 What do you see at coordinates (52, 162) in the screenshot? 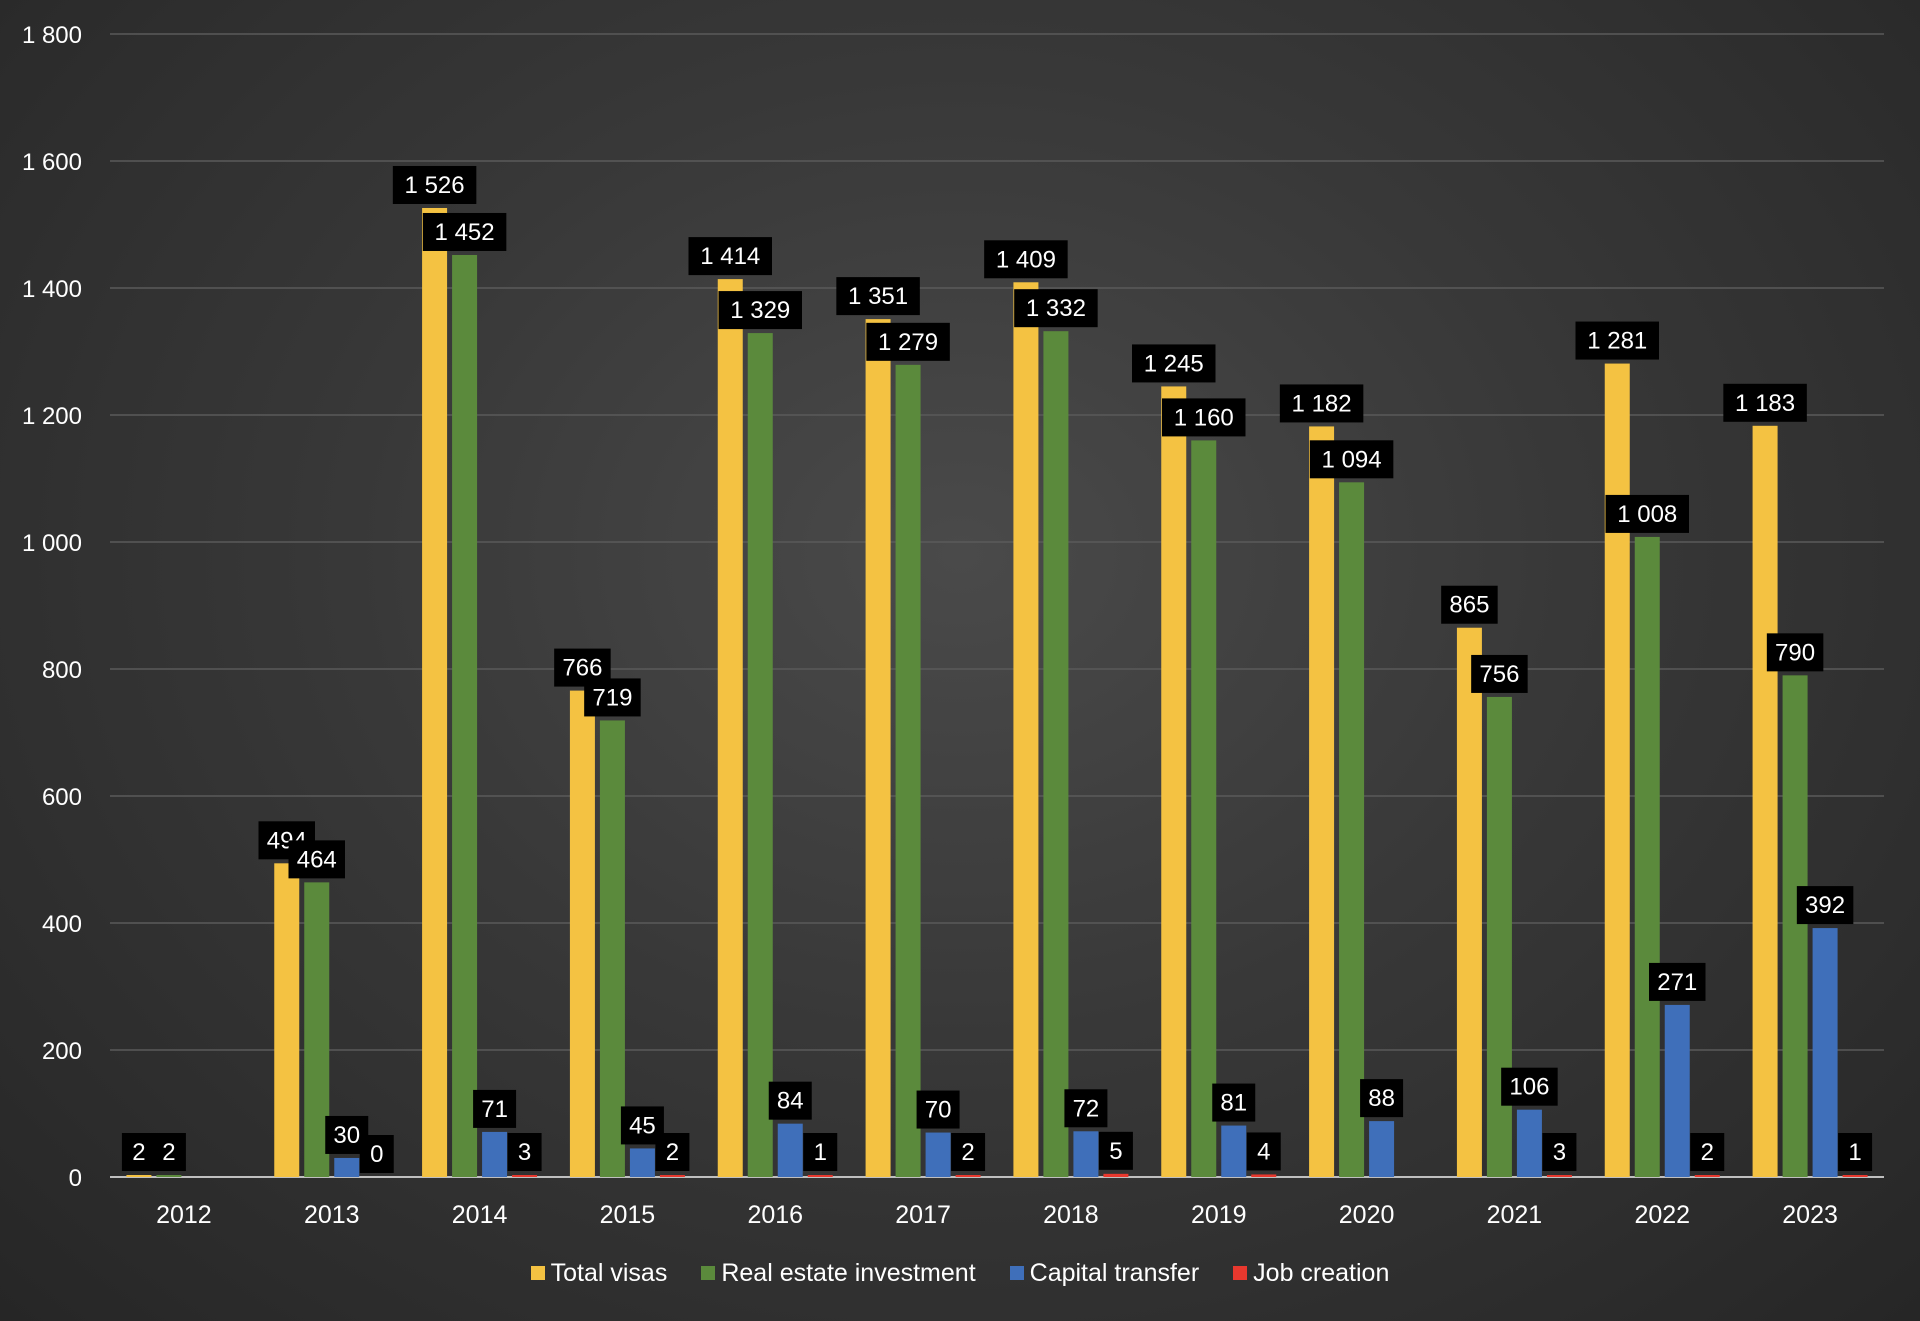
I see `y-tick-label: 1 600` at bounding box center [52, 162].